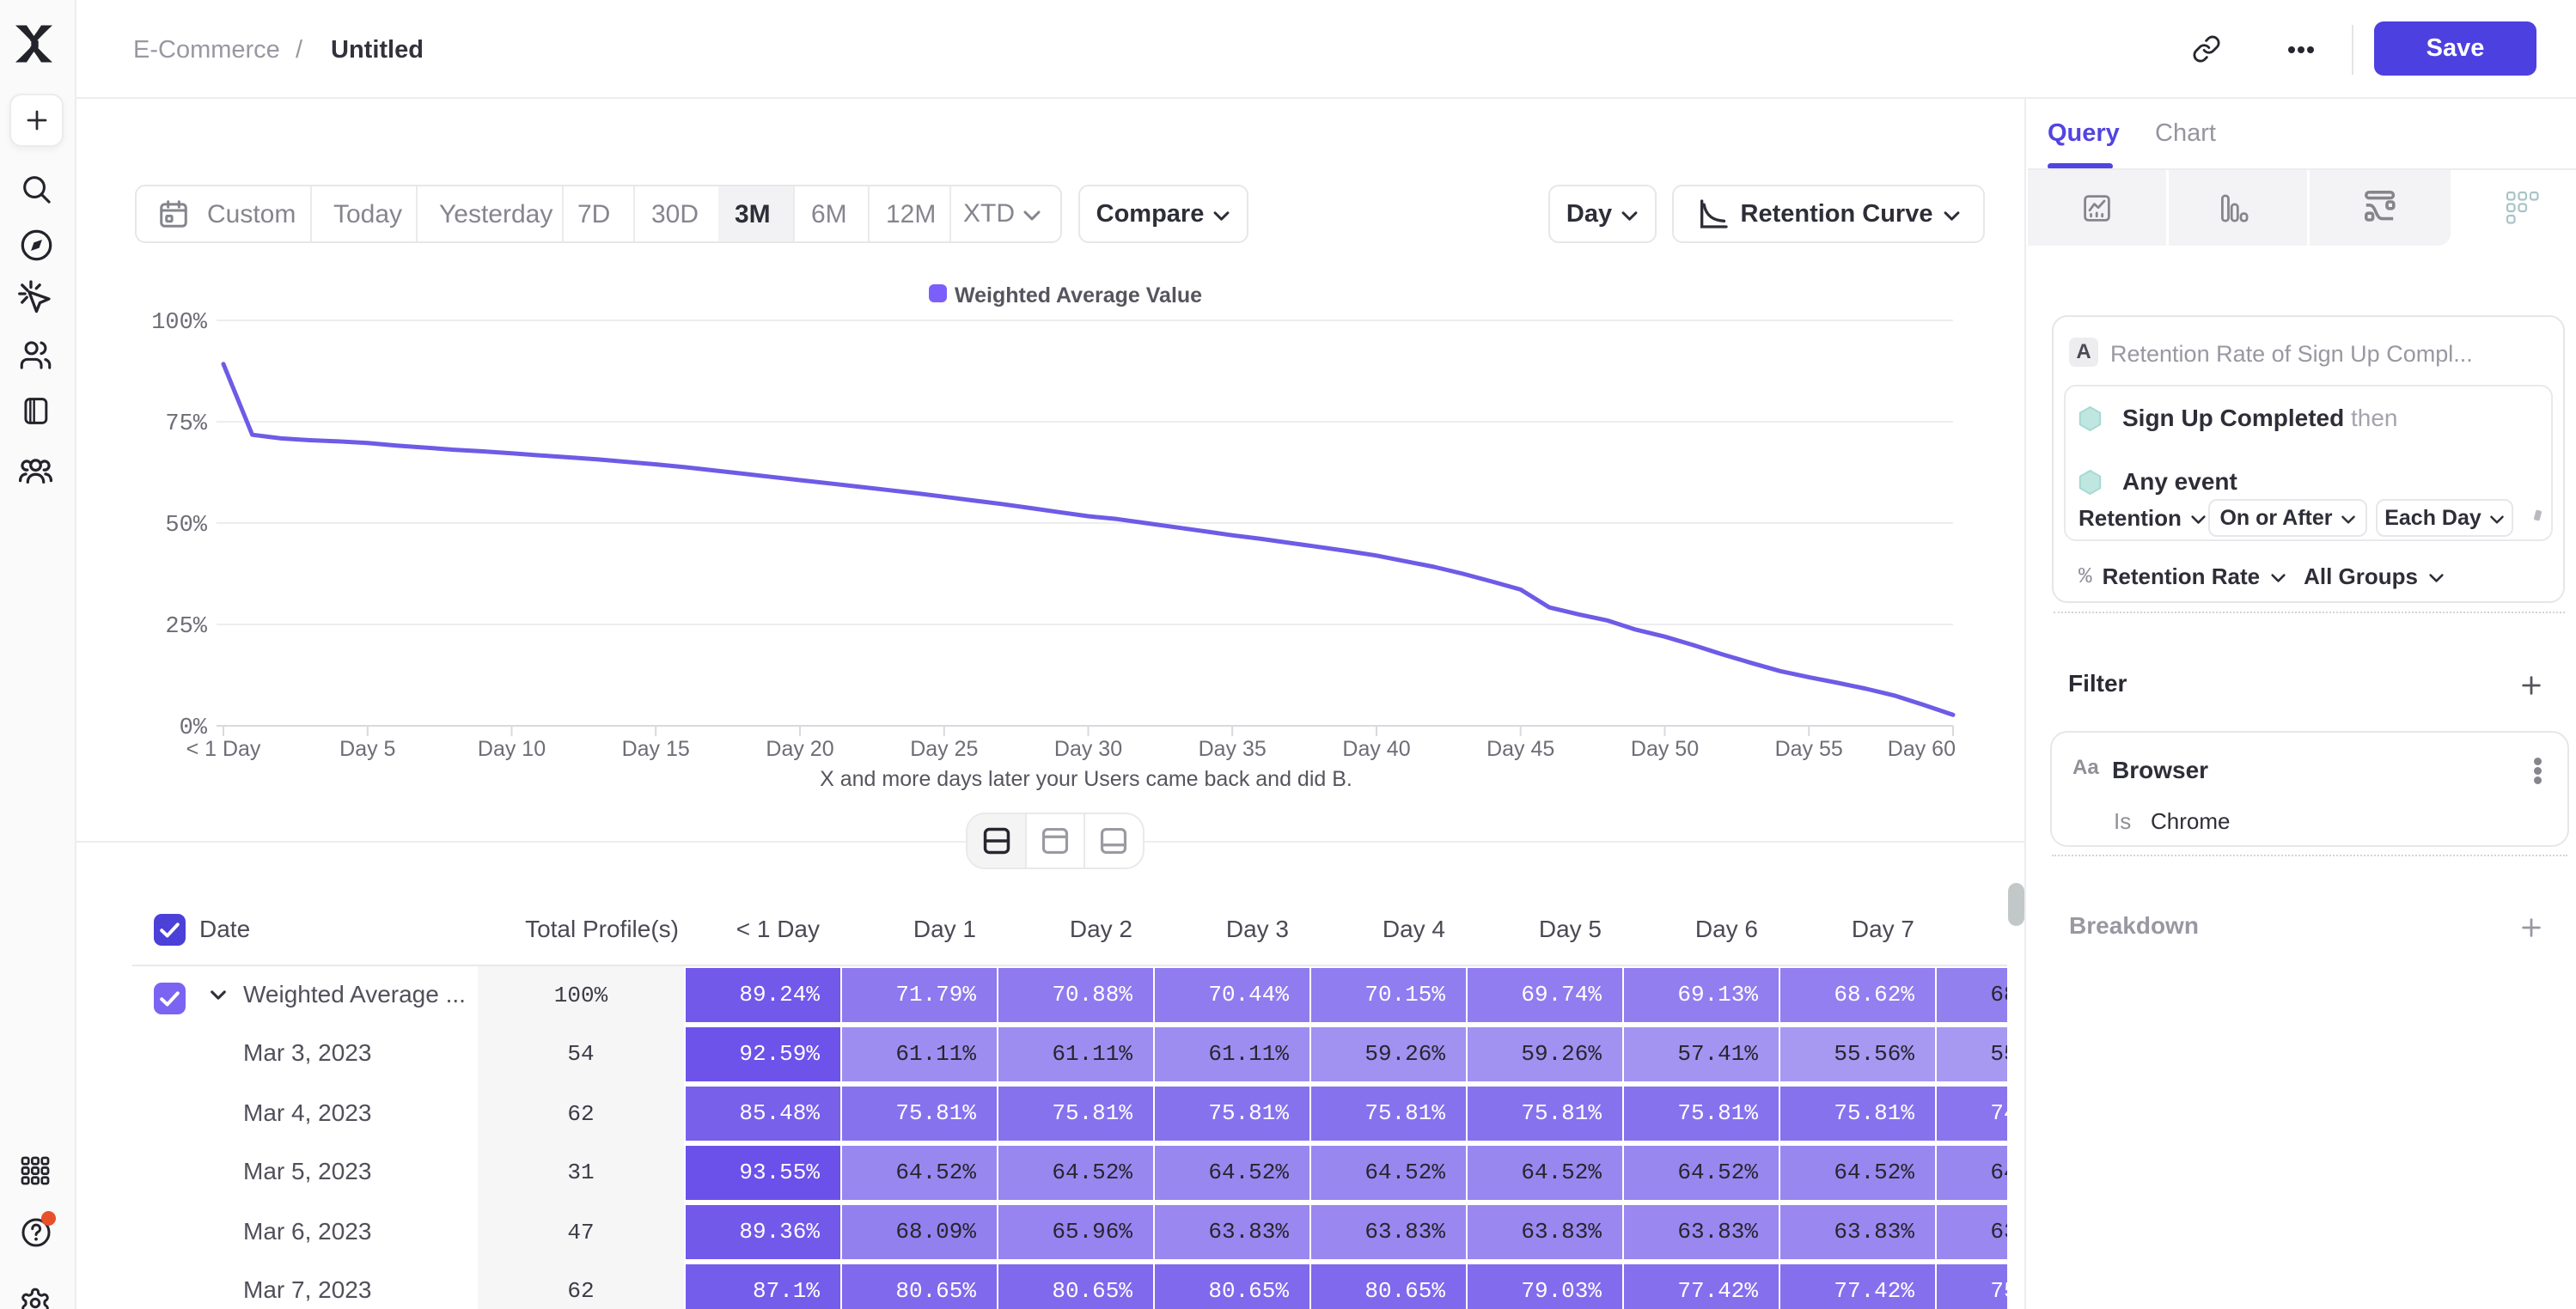  I want to click on svg-text: Day 15, so click(656, 749).